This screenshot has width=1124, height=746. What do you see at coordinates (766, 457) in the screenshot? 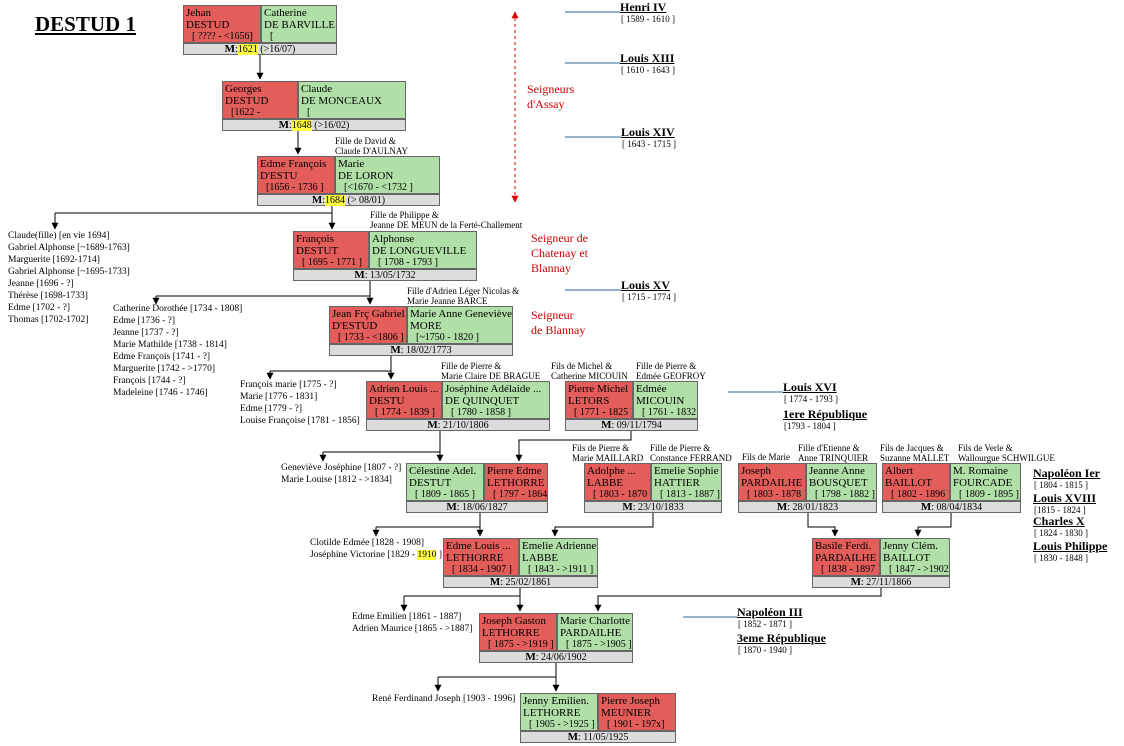
I see `note-line: Fils de Marie` at bounding box center [766, 457].